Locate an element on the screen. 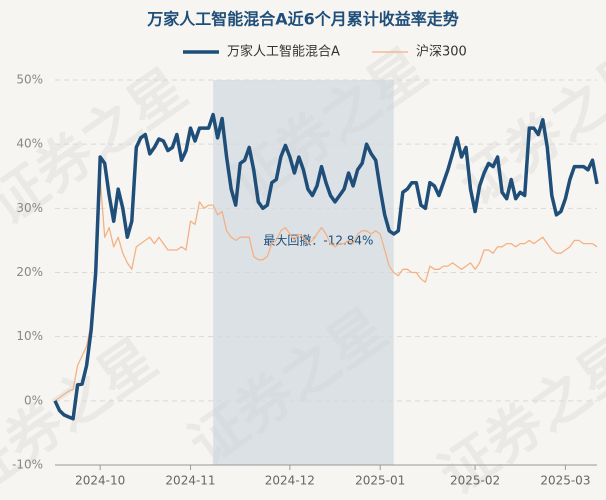  y-tick-label: 20% is located at coordinates (29, 272).